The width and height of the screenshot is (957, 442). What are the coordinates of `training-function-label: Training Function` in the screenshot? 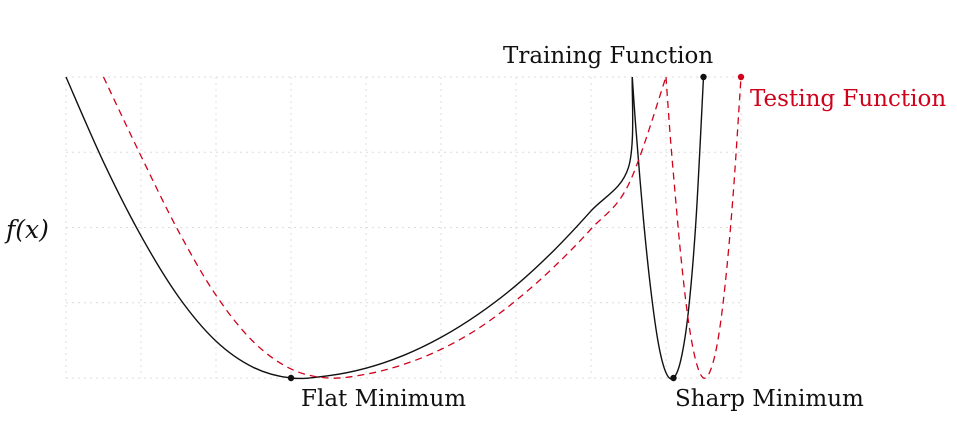 It's located at (608, 56).